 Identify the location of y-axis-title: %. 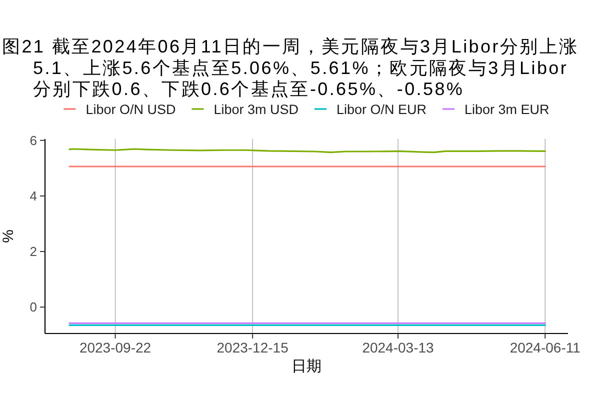
(8, 236).